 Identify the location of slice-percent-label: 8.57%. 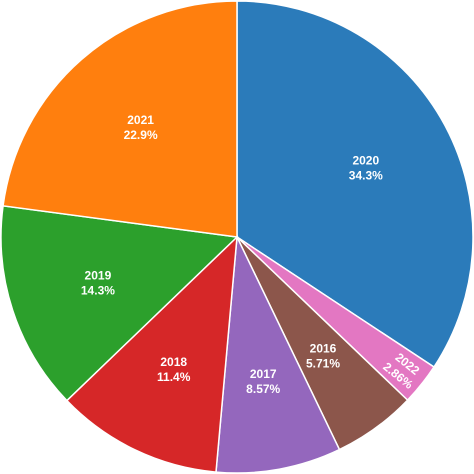
(263, 389).